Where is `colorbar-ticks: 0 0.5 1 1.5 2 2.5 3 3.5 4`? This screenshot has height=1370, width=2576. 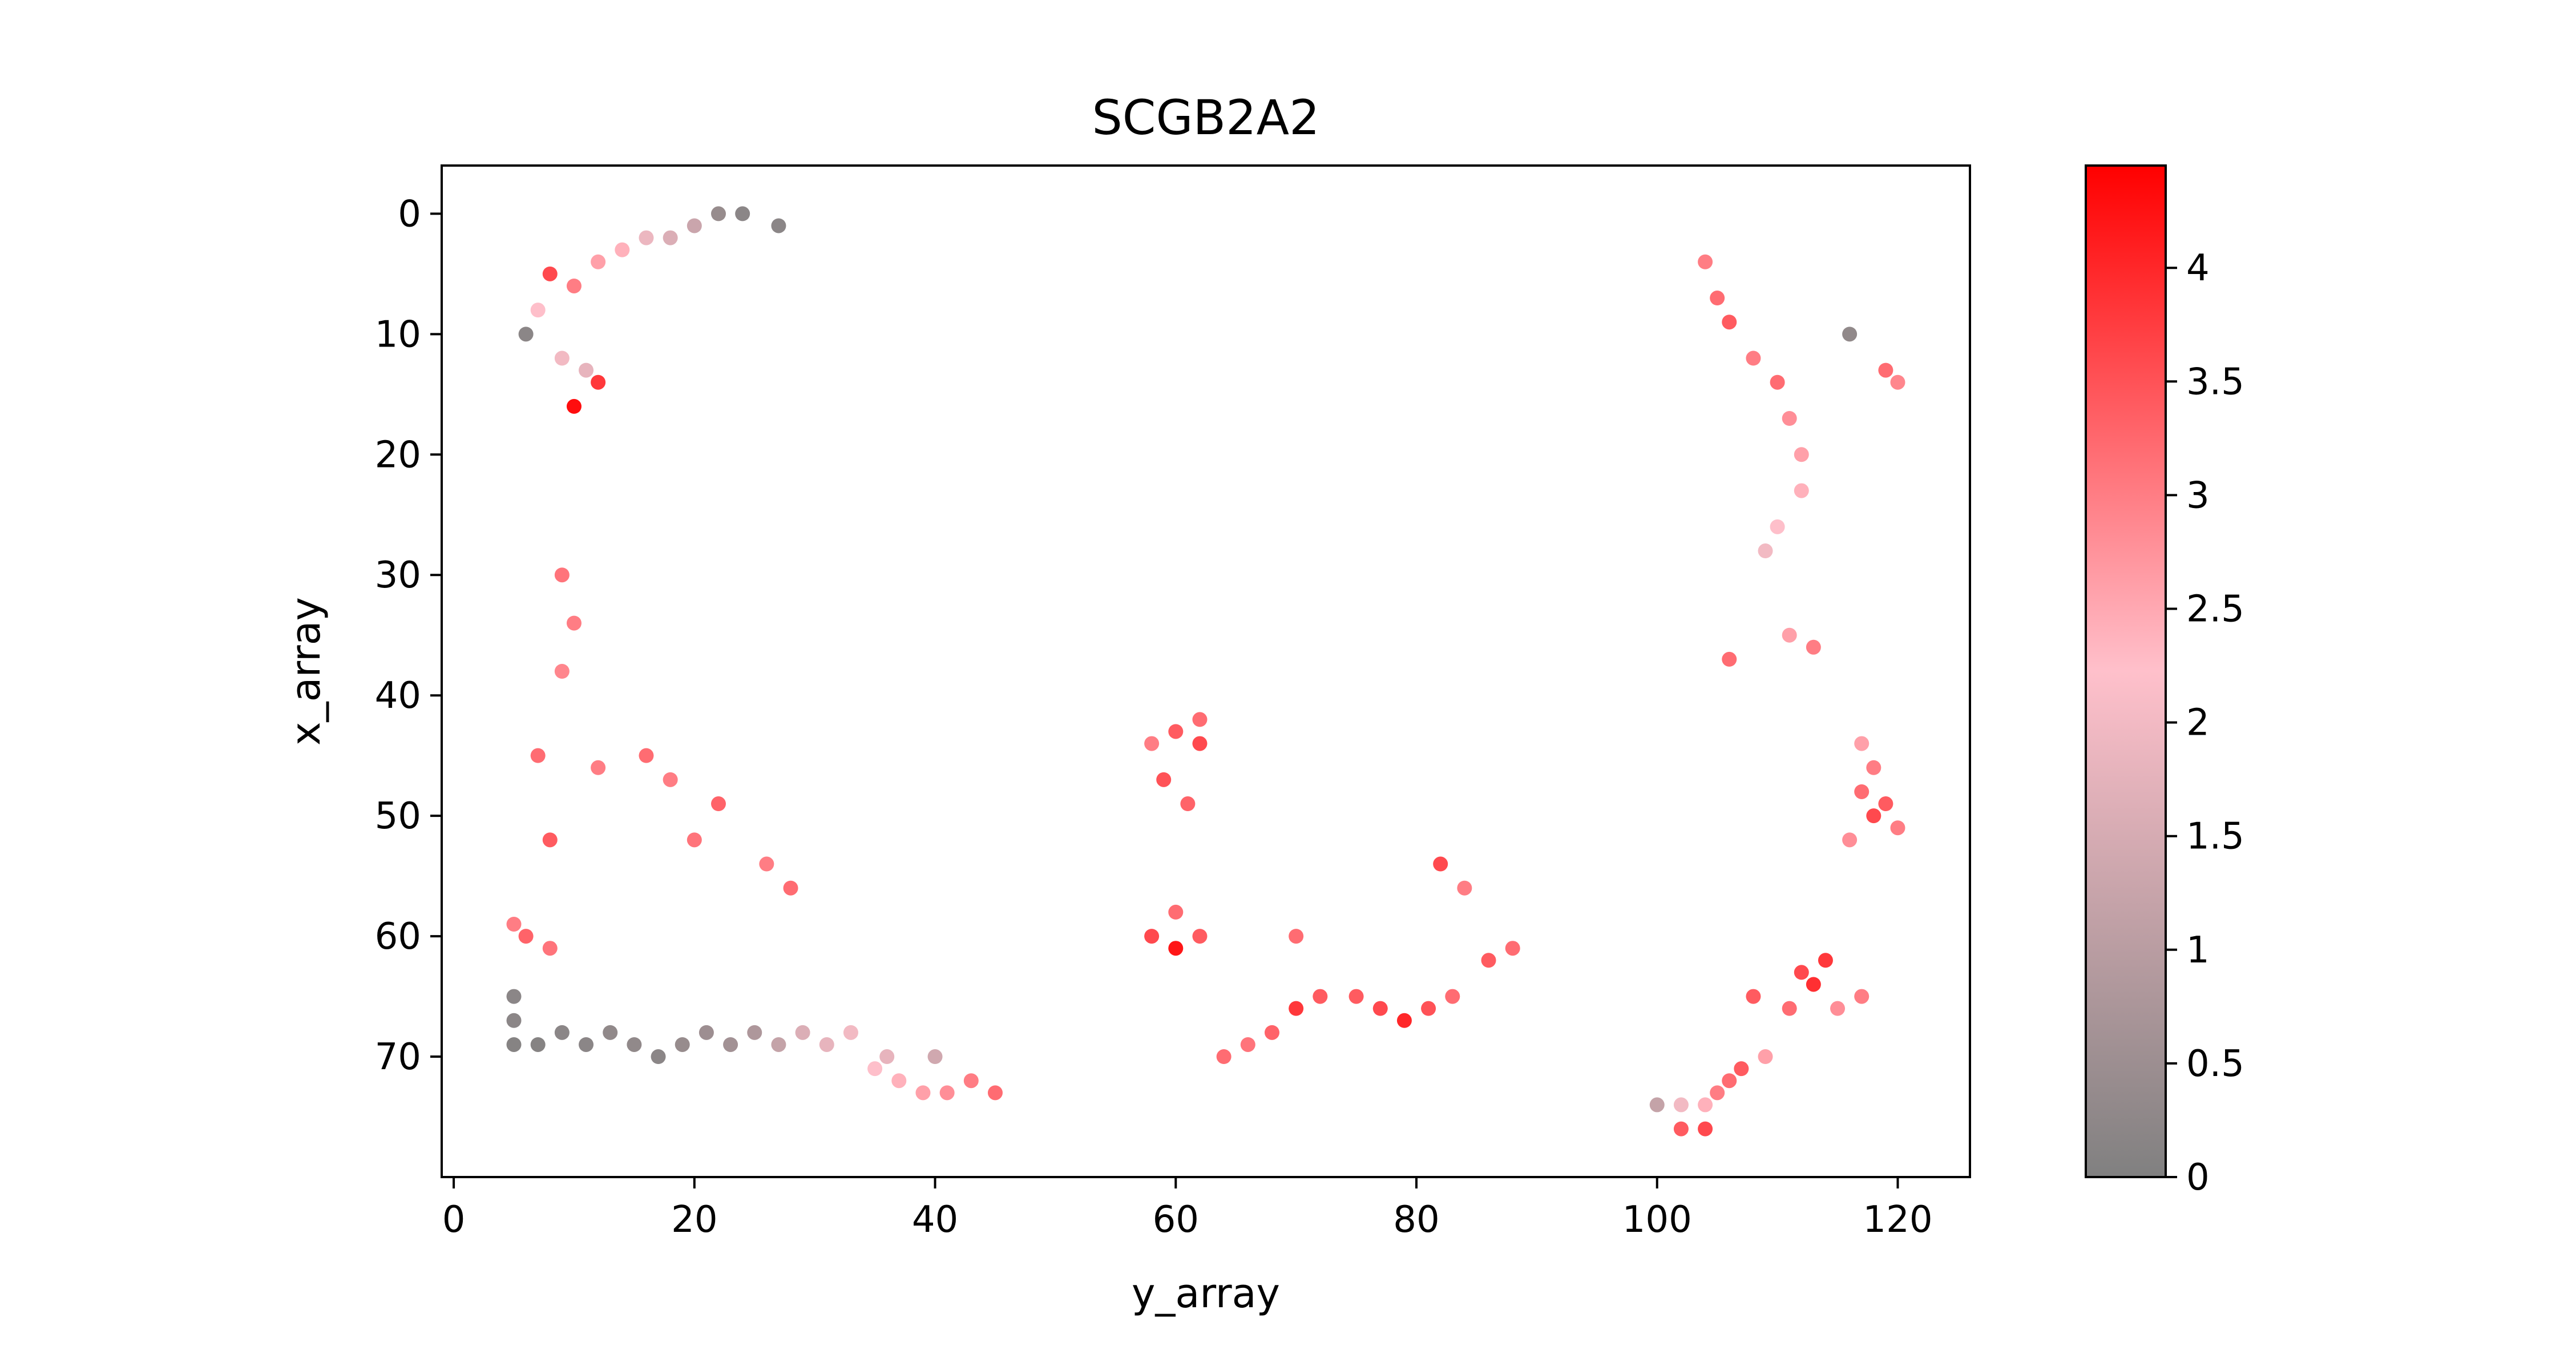
colorbar-ticks: 0 0.5 1 1.5 2 2.5 3 3.5 4 is located at coordinates (2205, 723).